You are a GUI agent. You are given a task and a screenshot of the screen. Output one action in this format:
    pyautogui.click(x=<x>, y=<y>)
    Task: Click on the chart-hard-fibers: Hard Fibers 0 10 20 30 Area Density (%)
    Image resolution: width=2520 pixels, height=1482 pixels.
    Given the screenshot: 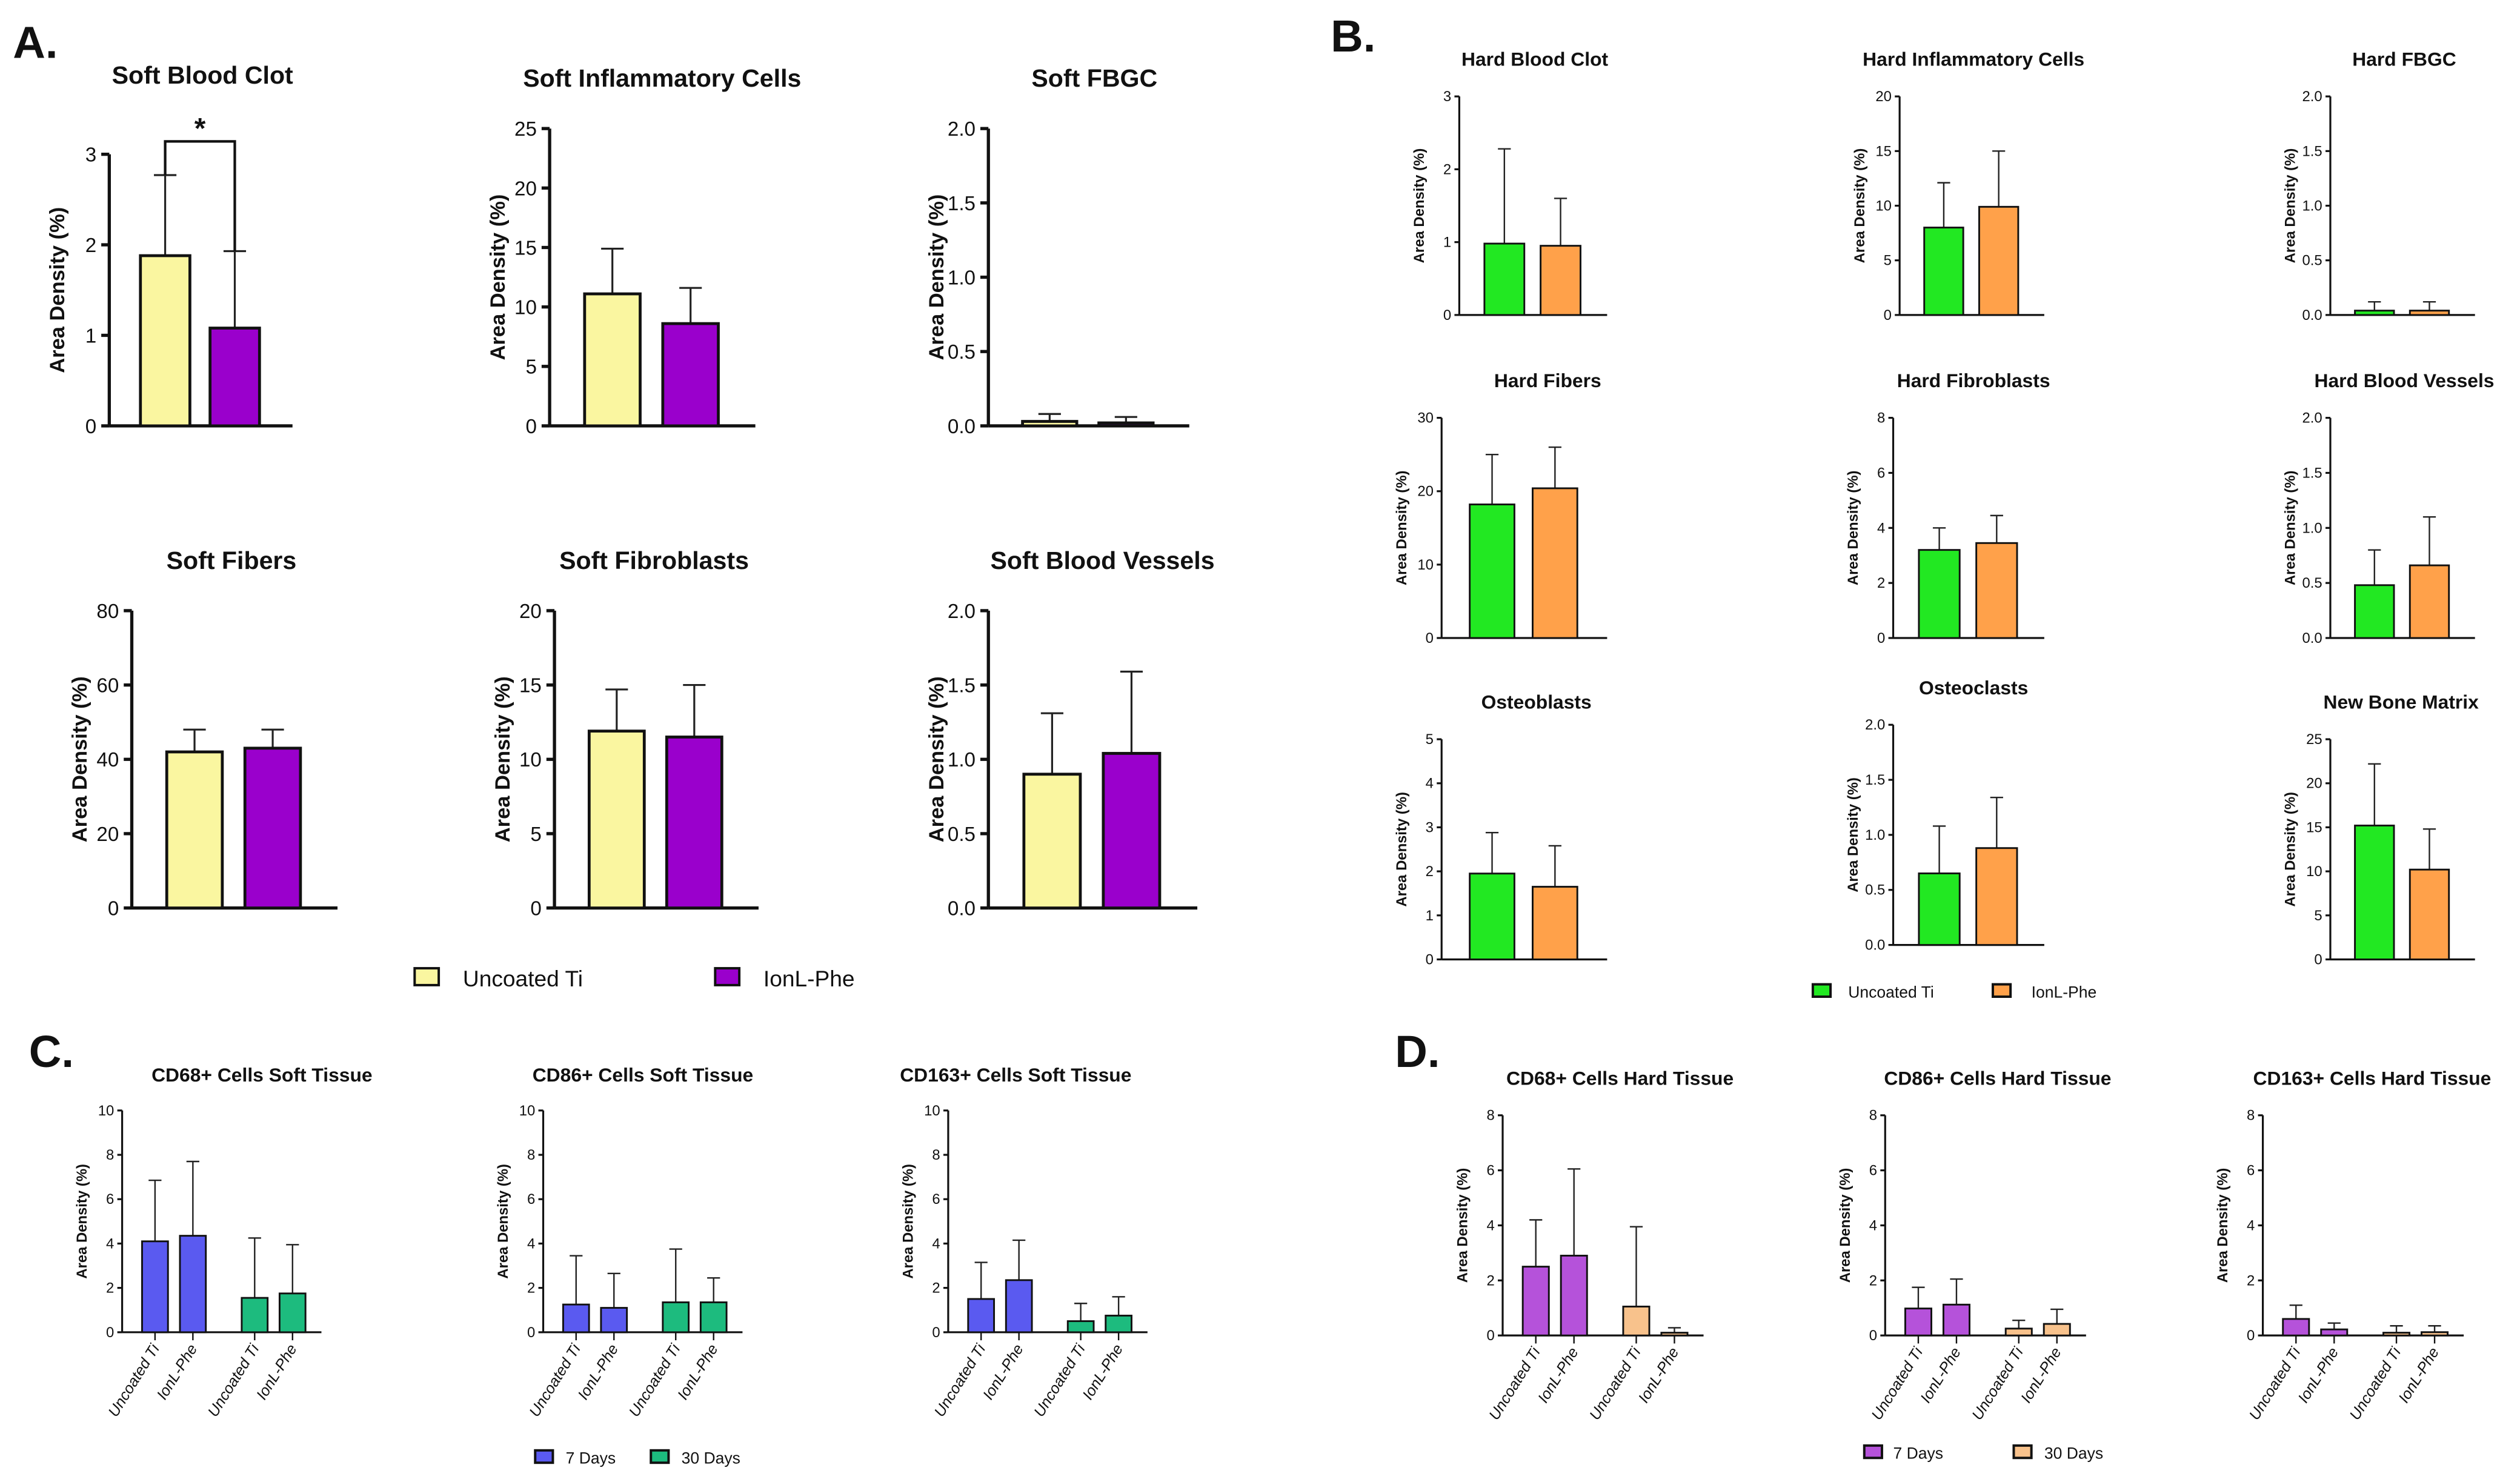 What is the action you would take?
    pyautogui.click(x=1500, y=508)
    